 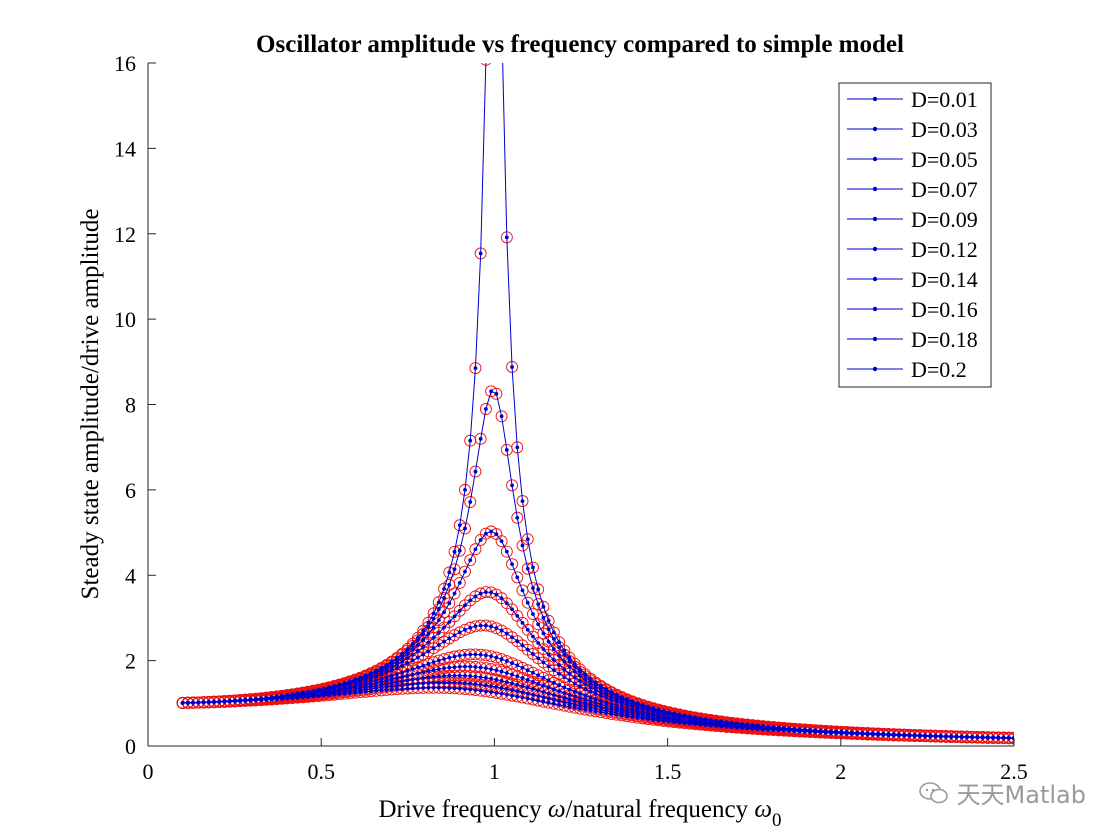 What do you see at coordinates (944, 309) in the screenshot?
I see `legend-label: D=0.16` at bounding box center [944, 309].